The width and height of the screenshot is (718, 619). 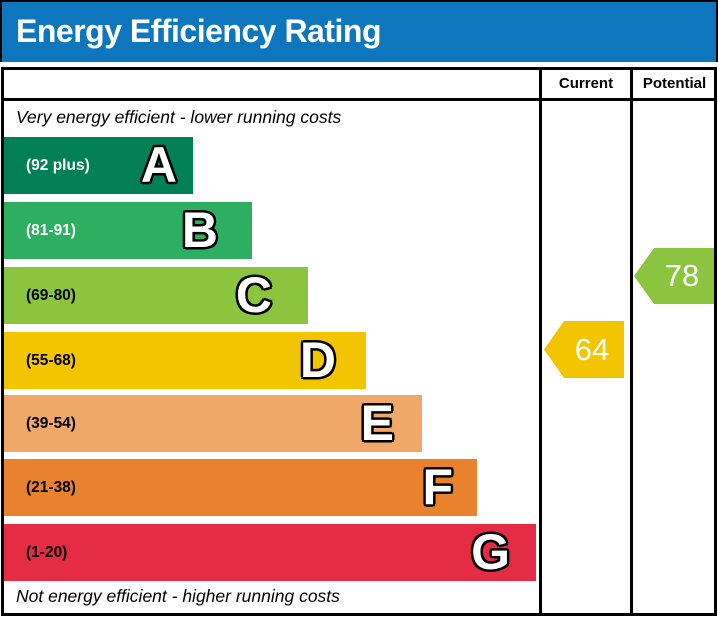 What do you see at coordinates (377, 423) in the screenshot?
I see `band-letter: E` at bounding box center [377, 423].